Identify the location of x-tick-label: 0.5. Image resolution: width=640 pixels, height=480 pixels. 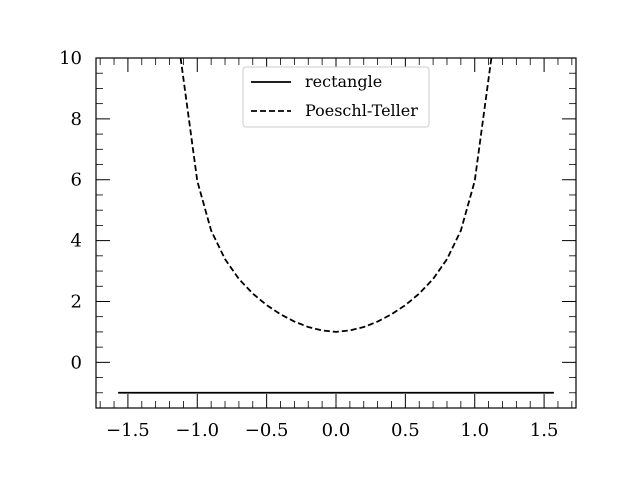
(405, 430).